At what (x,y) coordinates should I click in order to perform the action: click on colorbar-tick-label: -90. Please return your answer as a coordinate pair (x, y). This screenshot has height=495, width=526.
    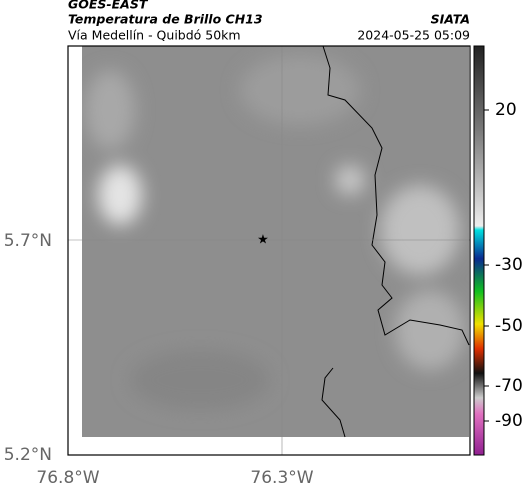
    Looking at the image, I should click on (509, 421).